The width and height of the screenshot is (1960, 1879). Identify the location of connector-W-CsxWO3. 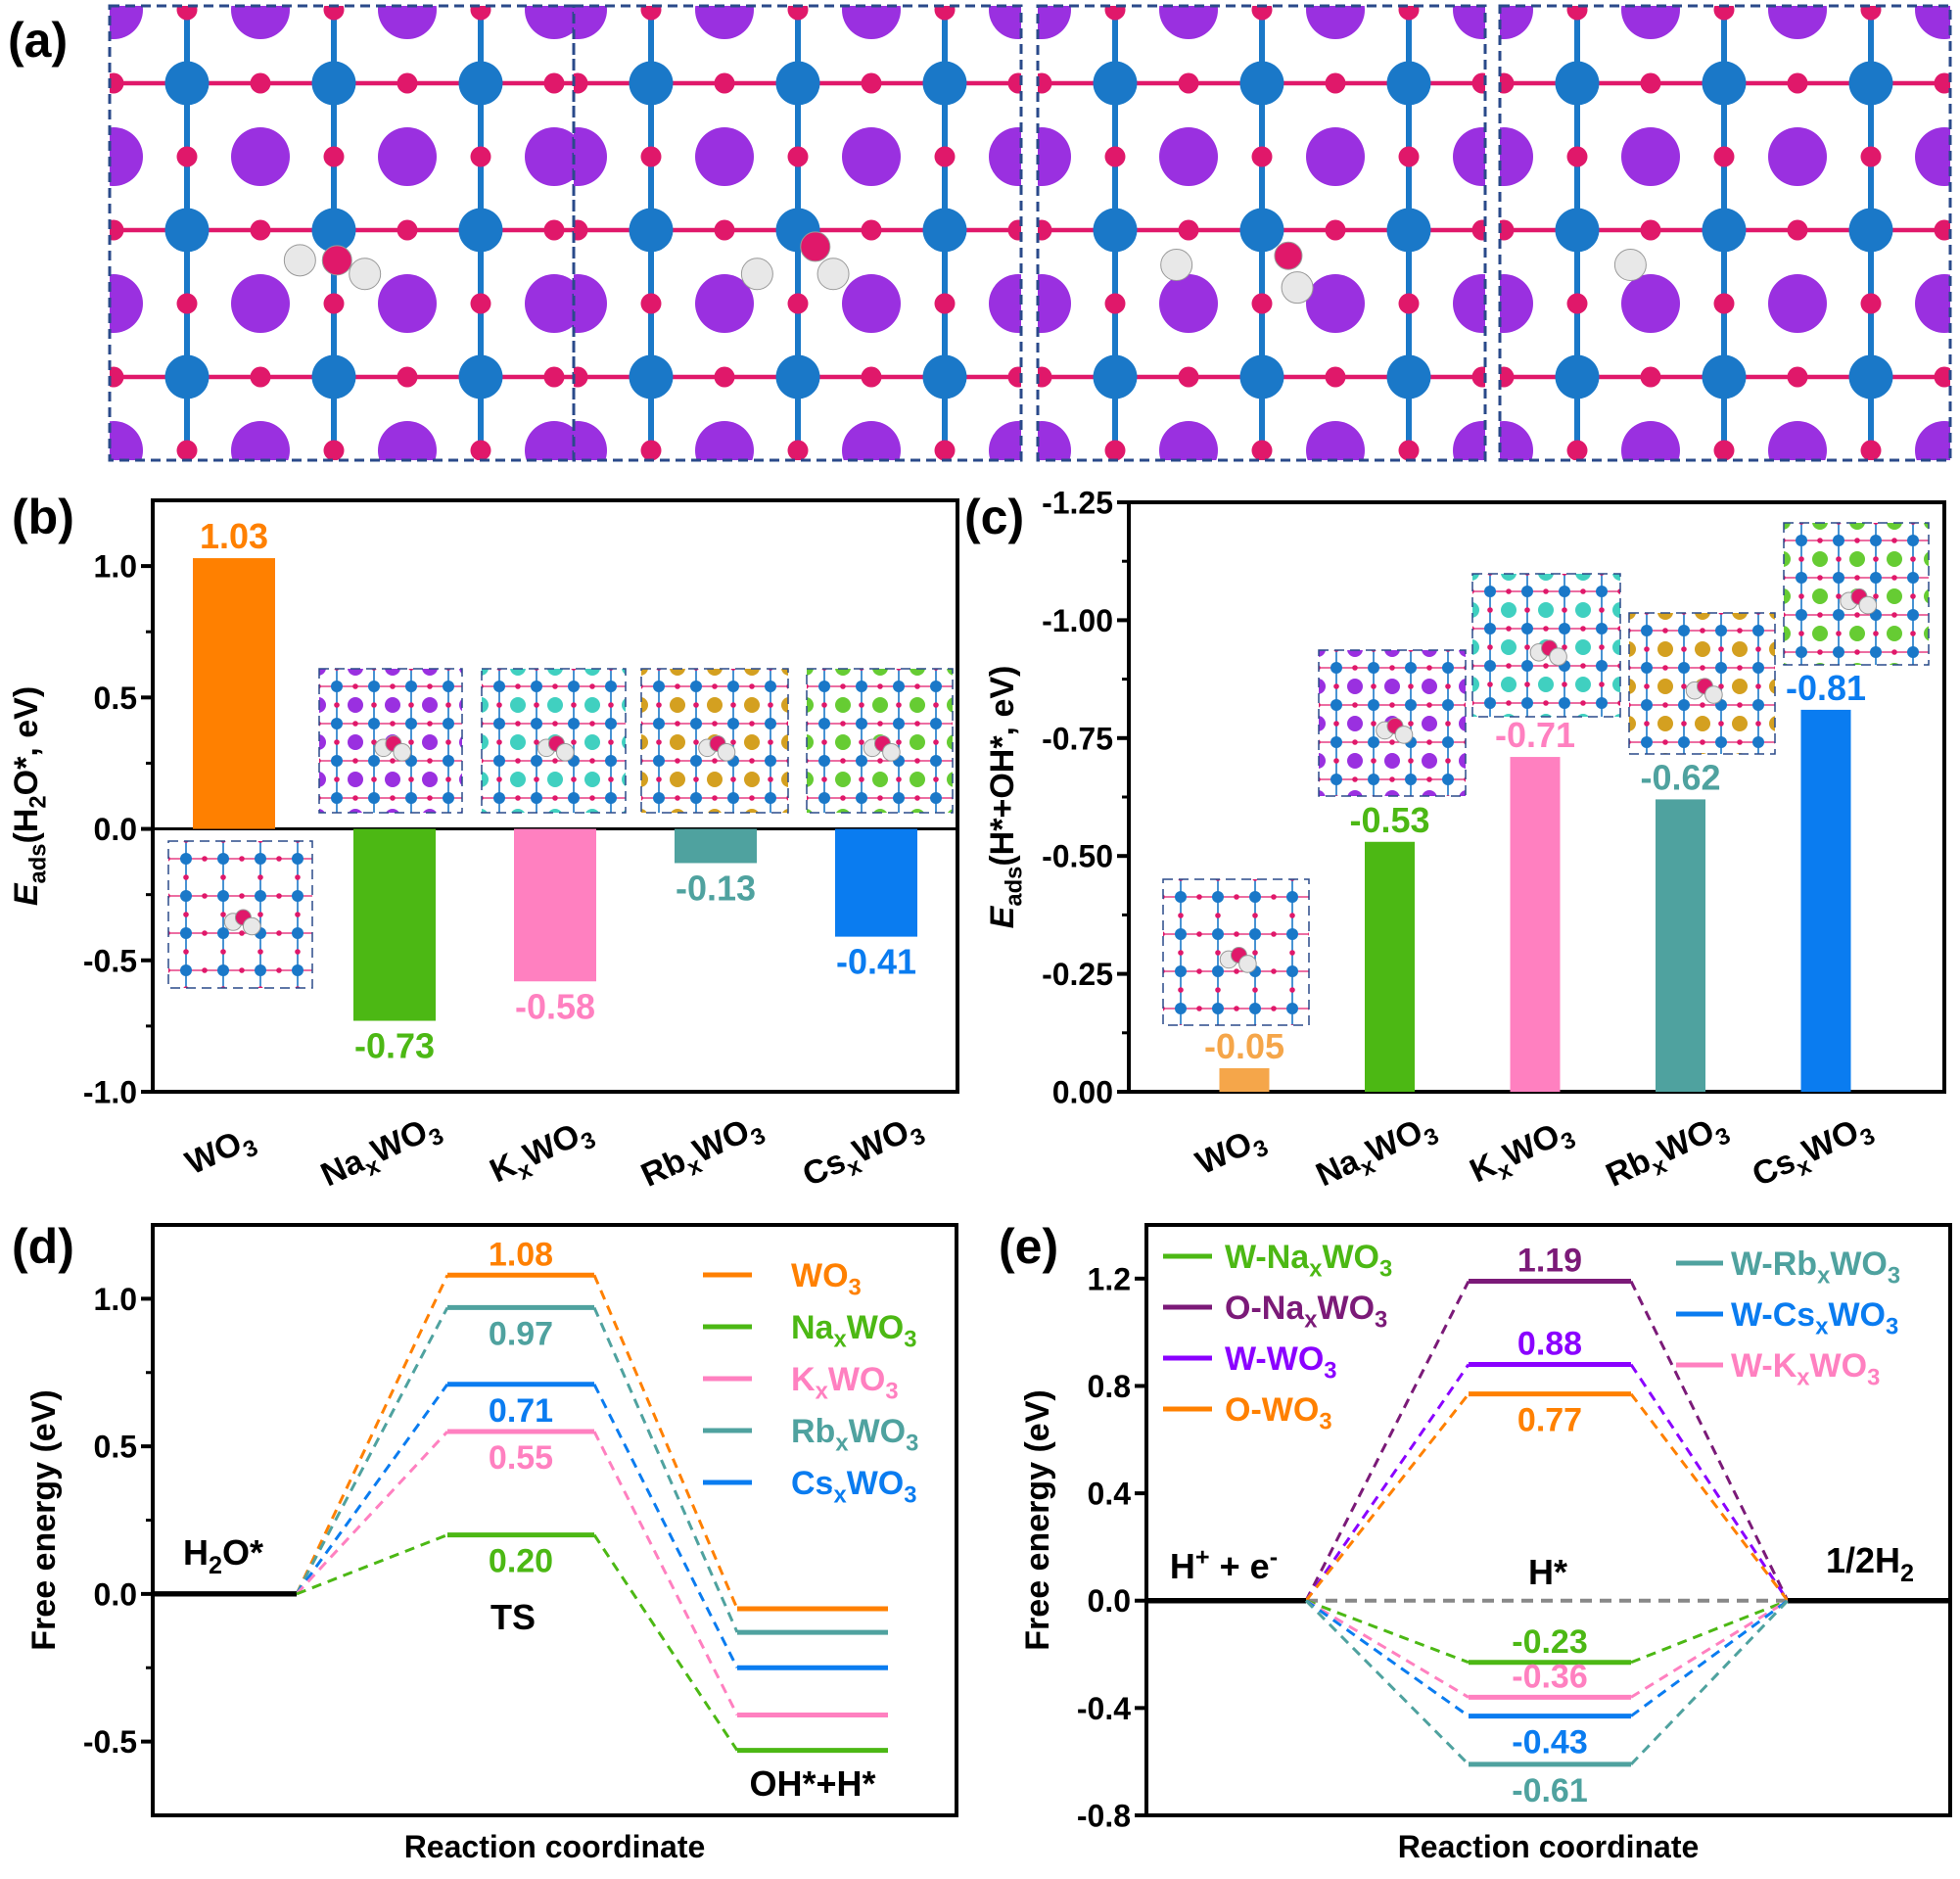
(1709, 1658).